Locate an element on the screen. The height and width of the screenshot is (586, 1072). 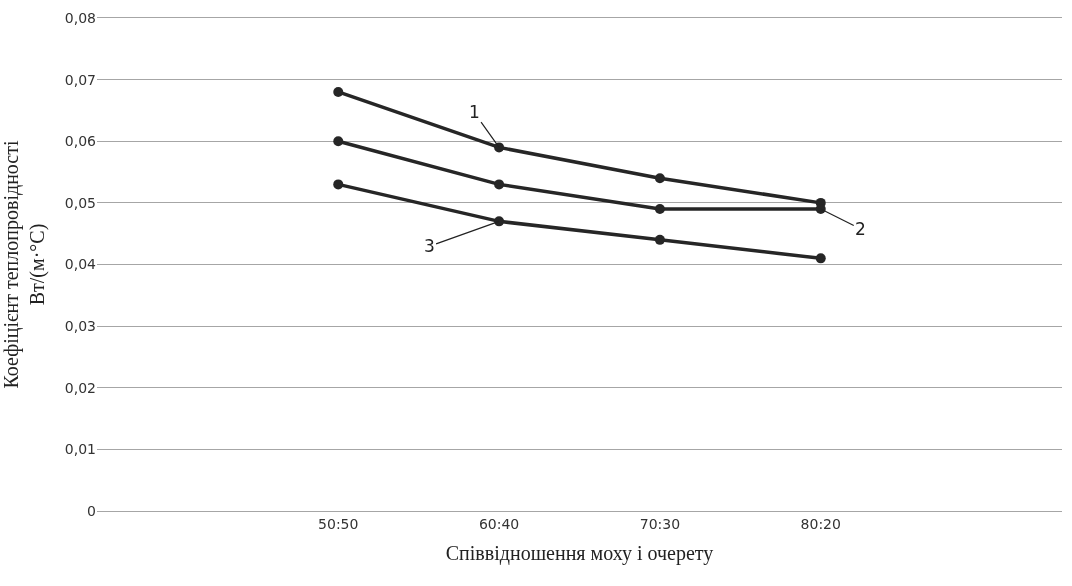
annotation: 3 is located at coordinates (429, 246).